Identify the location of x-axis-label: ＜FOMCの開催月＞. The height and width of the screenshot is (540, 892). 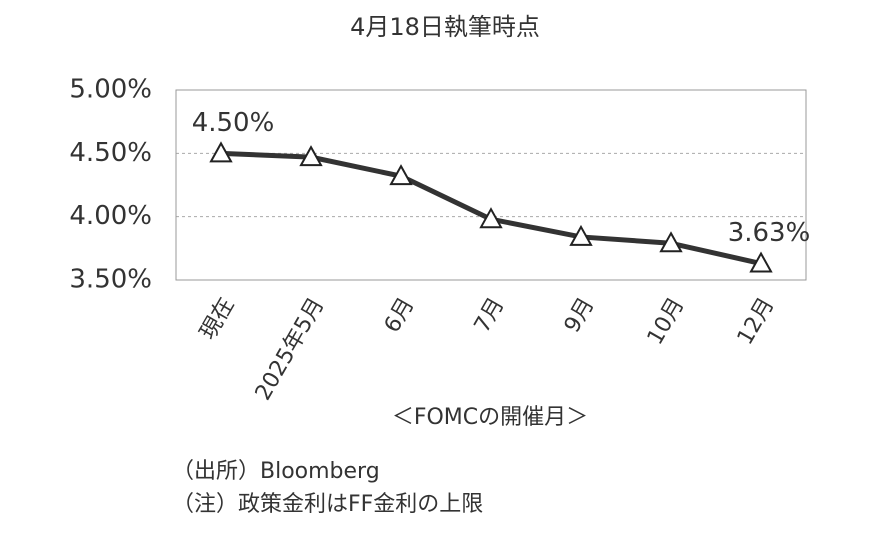
(490, 417).